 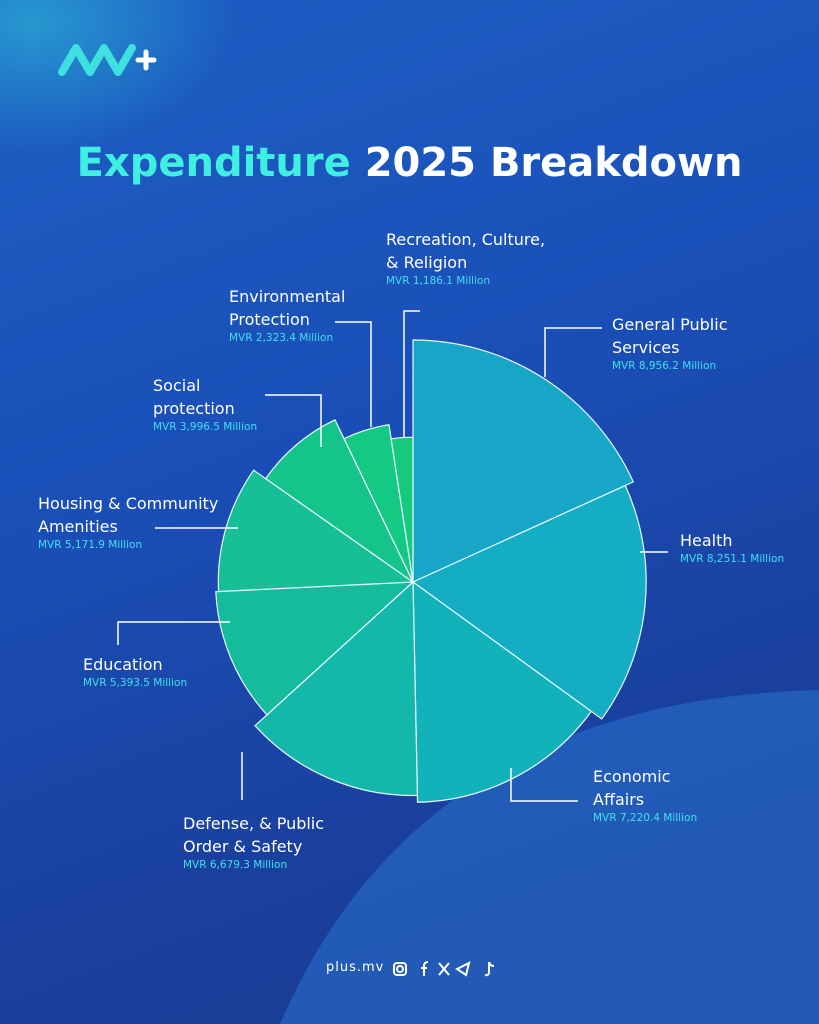 I want to click on value-label: MVR 6,679.3 Million, so click(x=235, y=865).